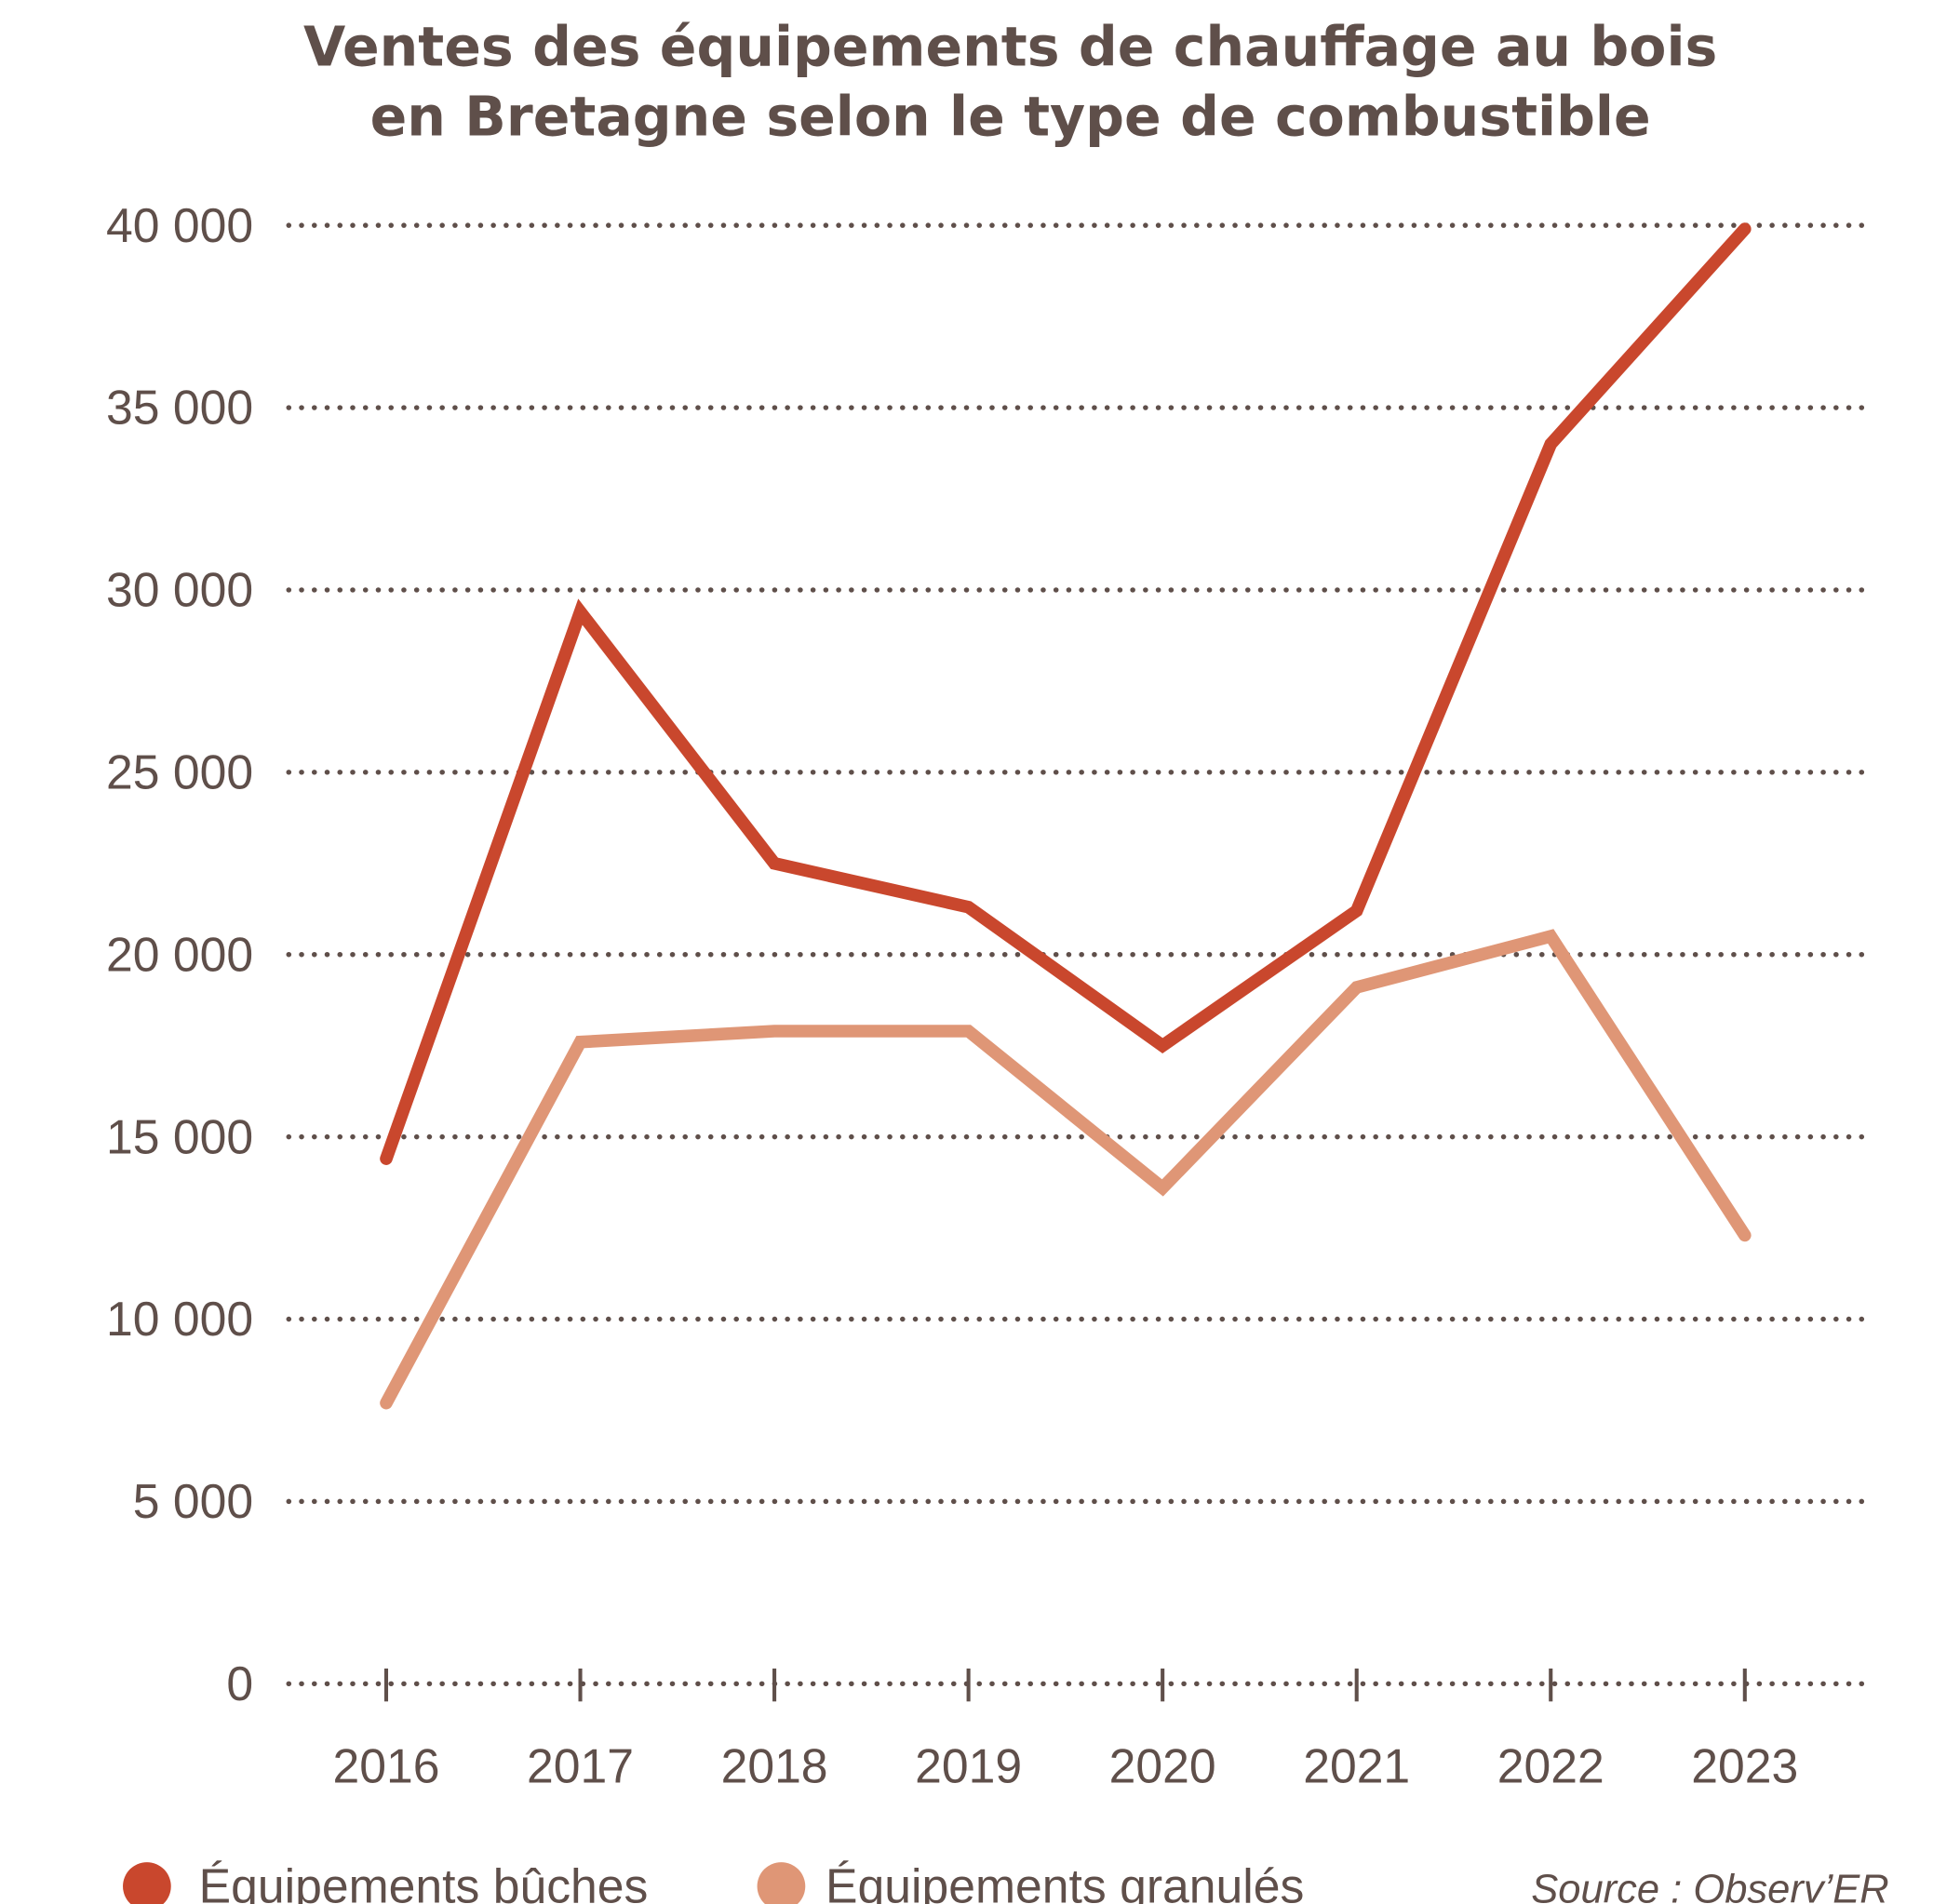 The image size is (1960, 1904). What do you see at coordinates (193, 1501) in the screenshot?
I see `y-tick-label: 5 000` at bounding box center [193, 1501].